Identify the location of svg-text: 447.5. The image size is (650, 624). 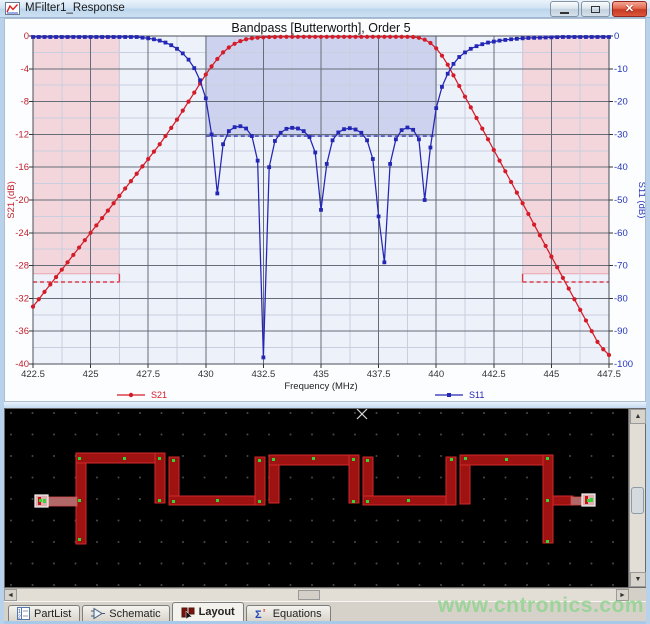
(609, 374).